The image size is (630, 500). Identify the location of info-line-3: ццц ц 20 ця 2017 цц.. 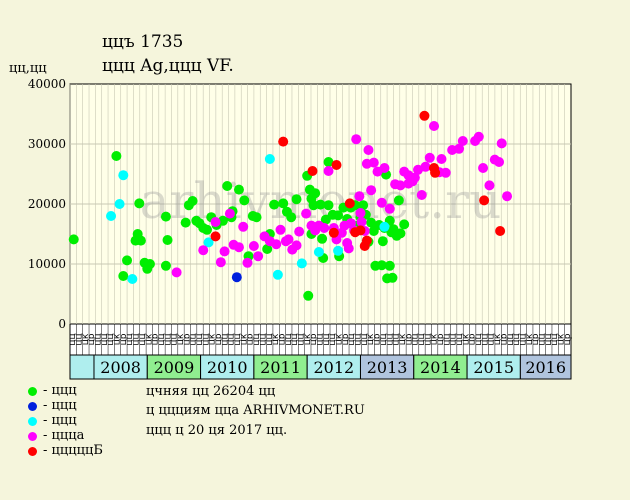
(217, 430).